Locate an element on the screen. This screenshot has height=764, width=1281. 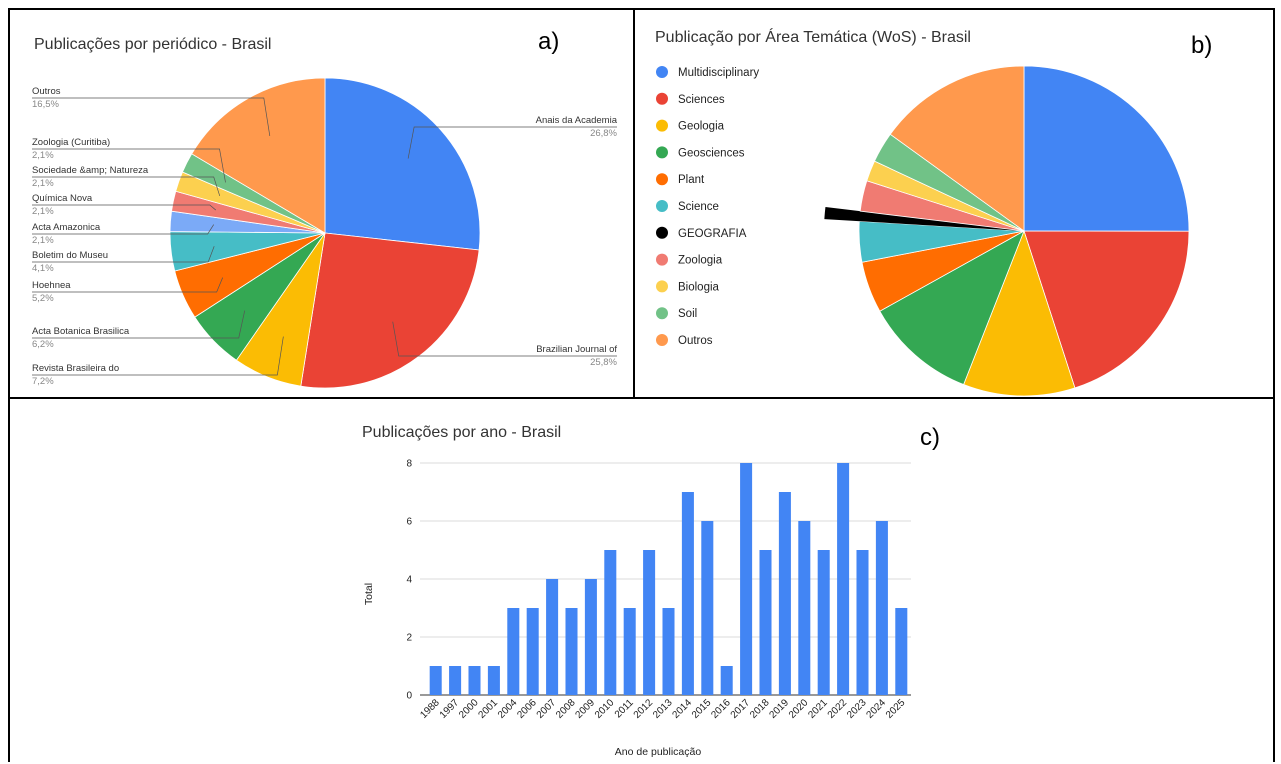
y-axis-label: Total is located at coordinates (369, 594).